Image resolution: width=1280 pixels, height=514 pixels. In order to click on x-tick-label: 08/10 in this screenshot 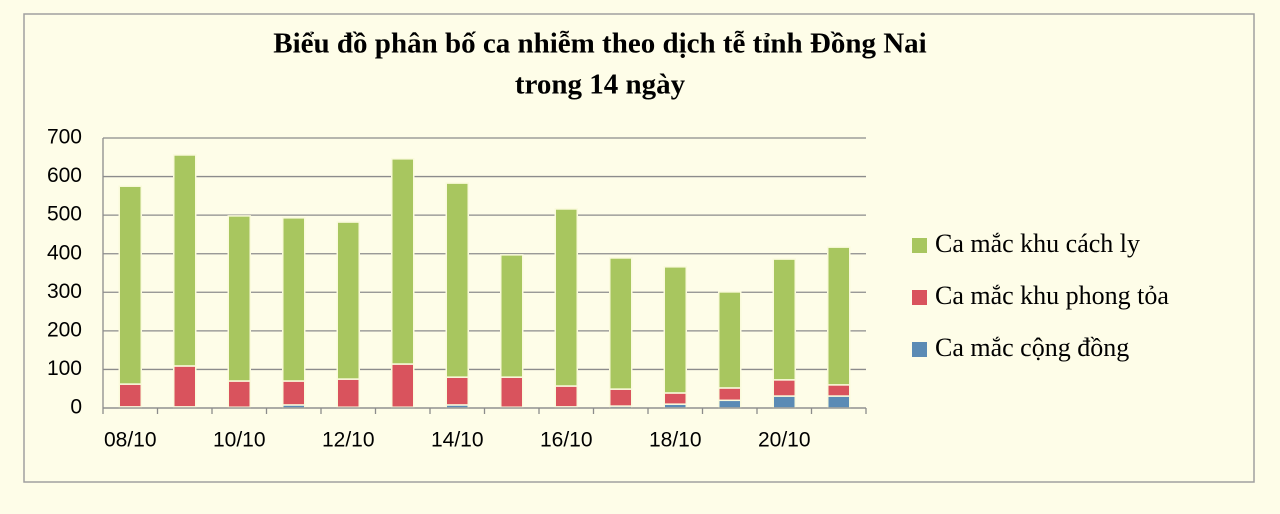, I will do `click(130, 440)`.